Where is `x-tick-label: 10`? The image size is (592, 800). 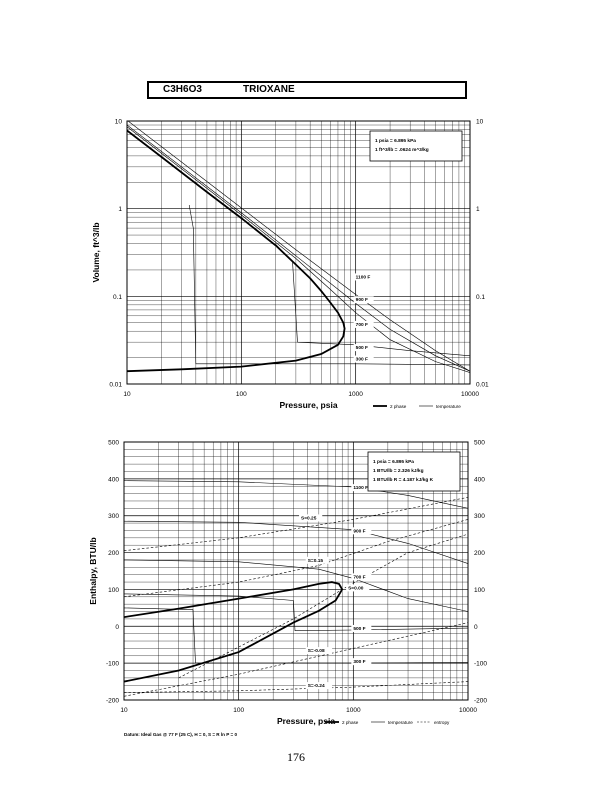
x-tick-label: 10 is located at coordinates (127, 394).